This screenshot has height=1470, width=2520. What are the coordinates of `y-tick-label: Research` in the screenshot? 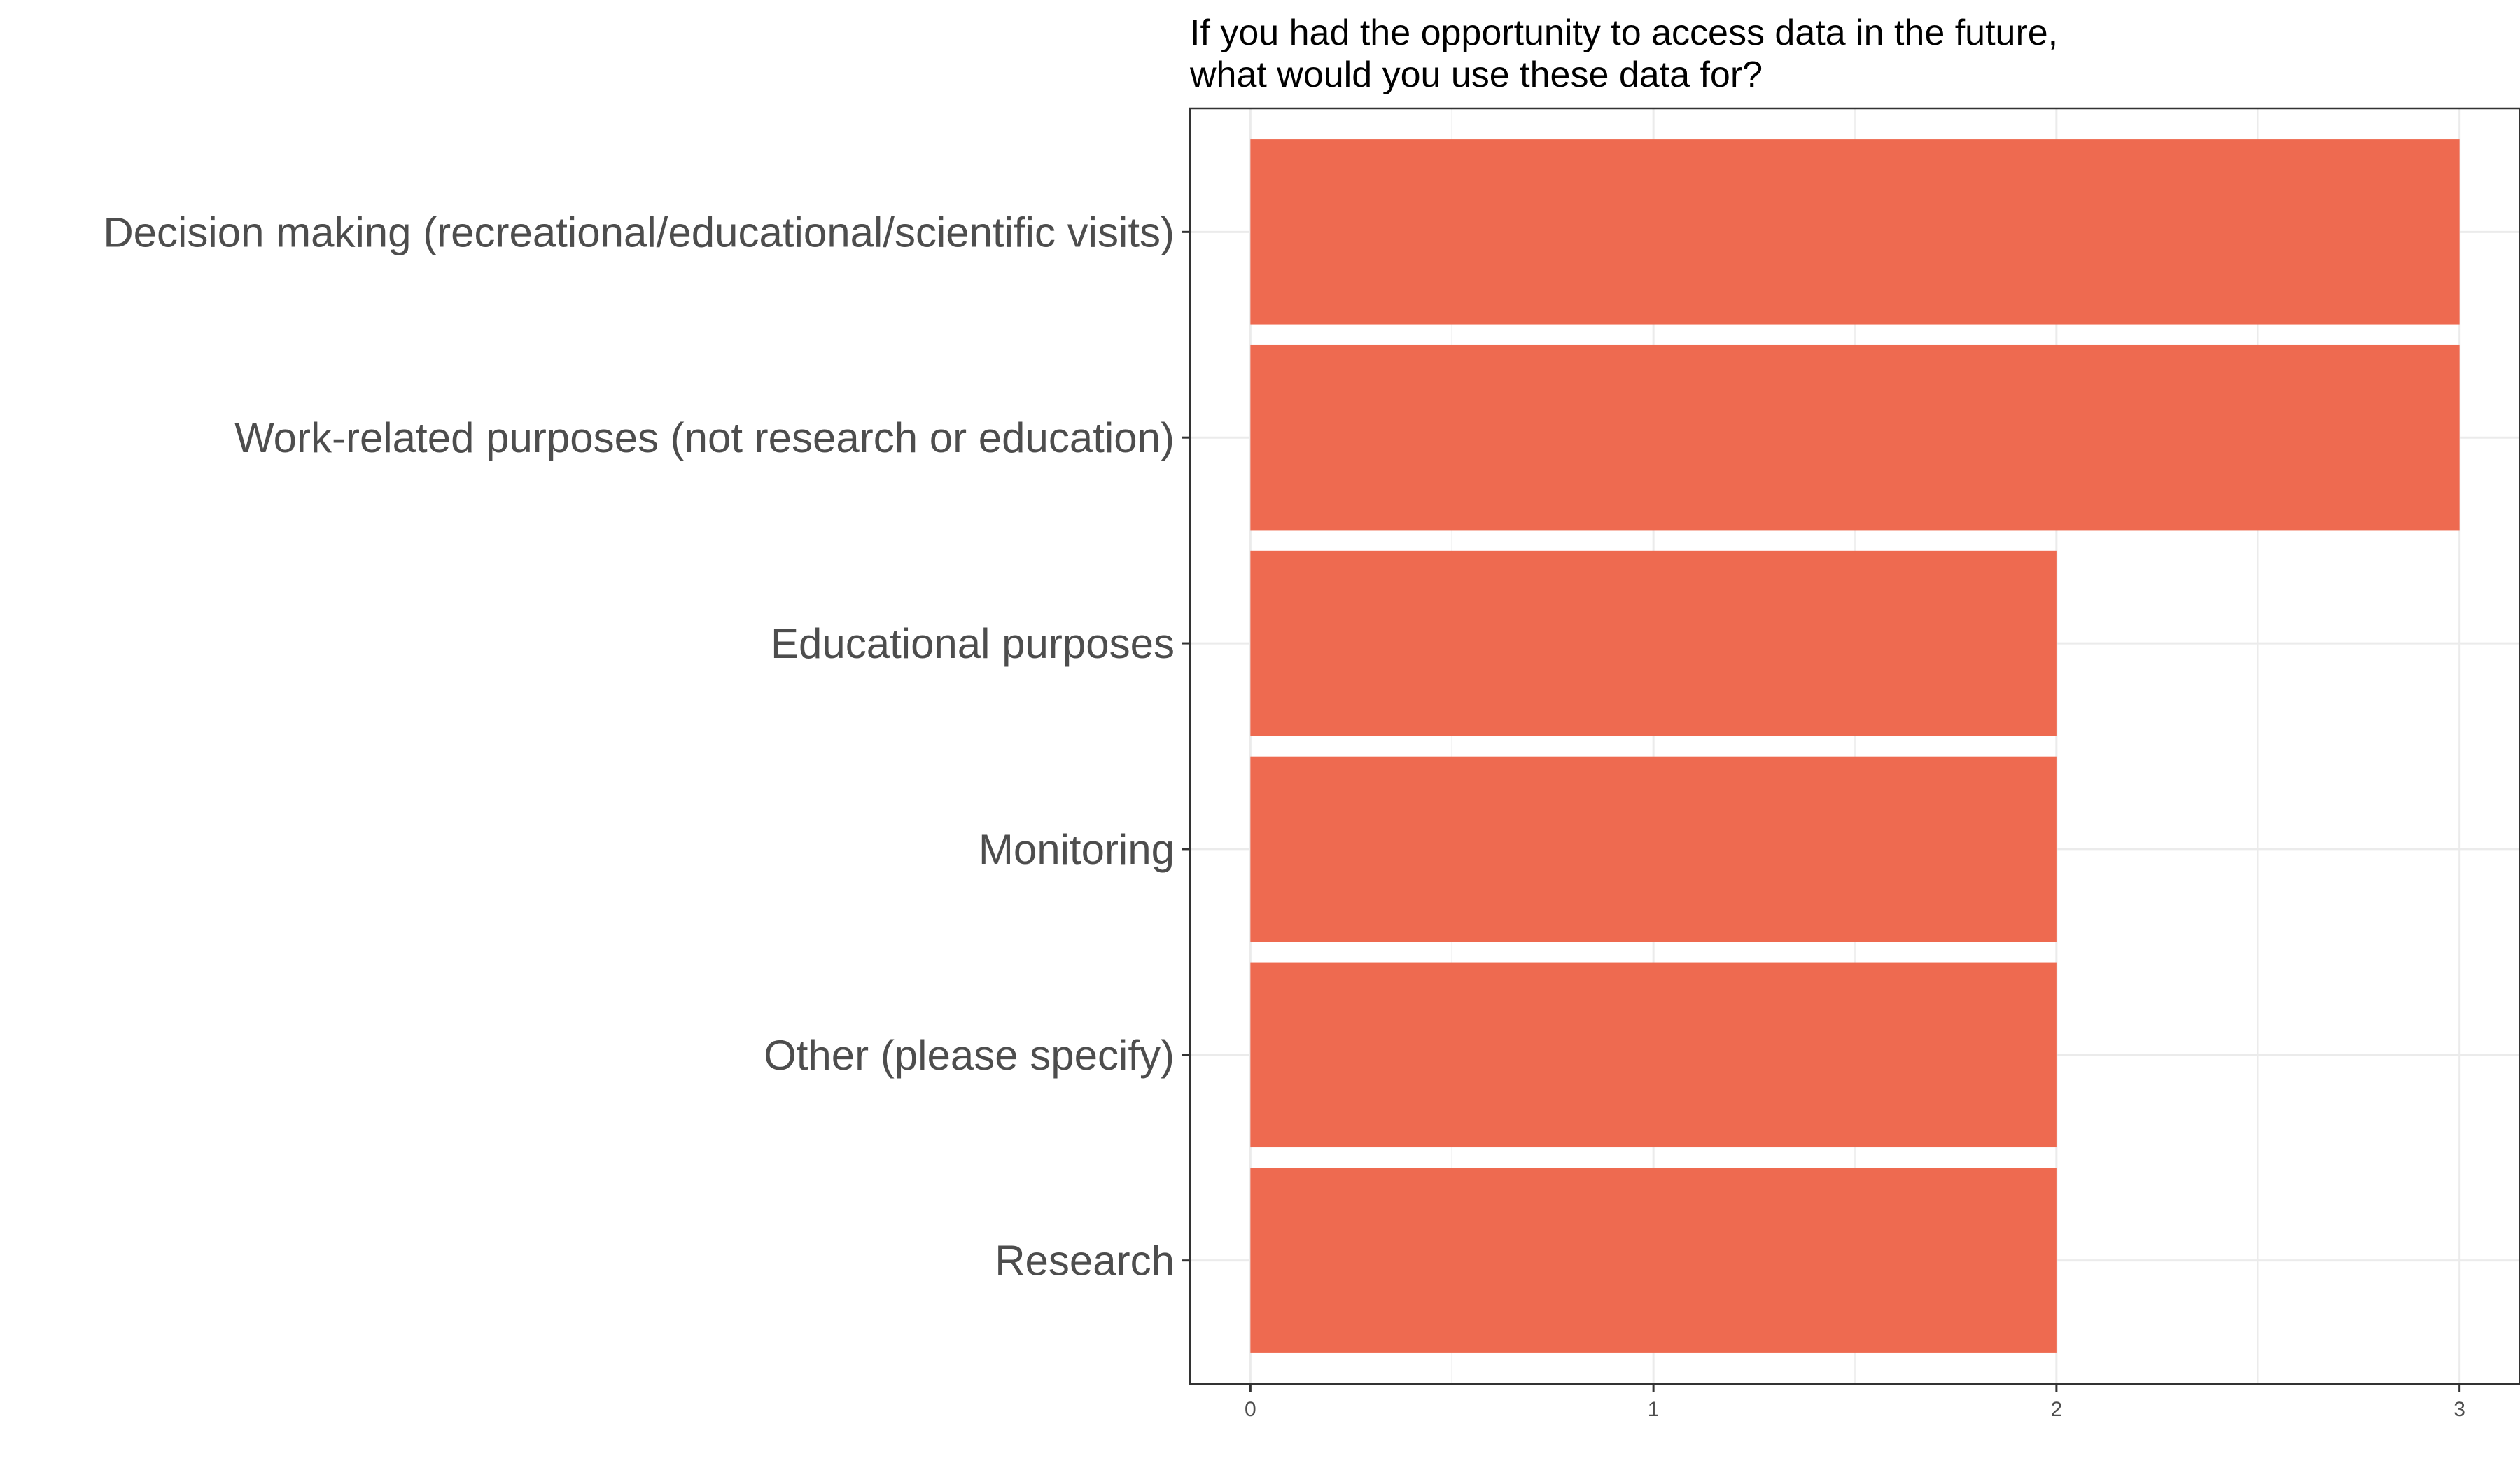 It's located at (1085, 1261).